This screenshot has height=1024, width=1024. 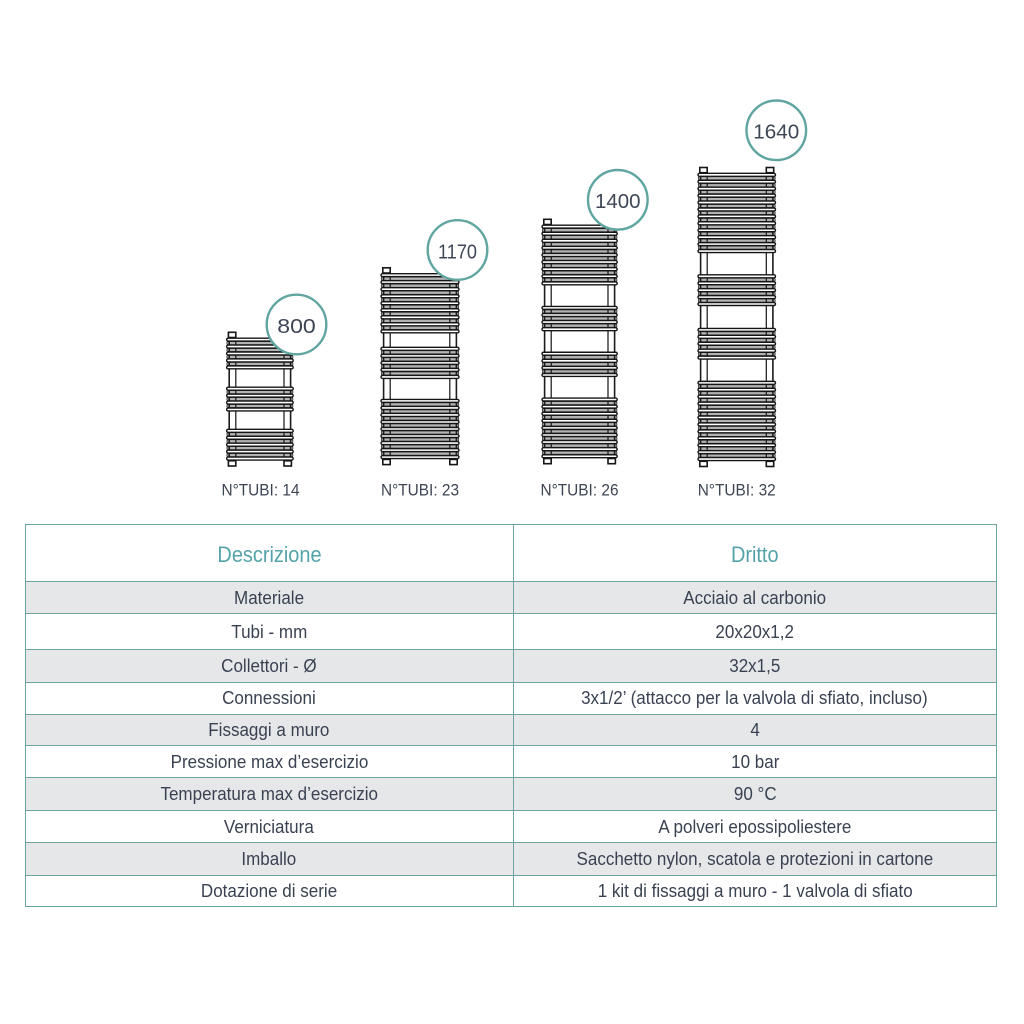 I want to click on svg-text: 1400, so click(x=618, y=202).